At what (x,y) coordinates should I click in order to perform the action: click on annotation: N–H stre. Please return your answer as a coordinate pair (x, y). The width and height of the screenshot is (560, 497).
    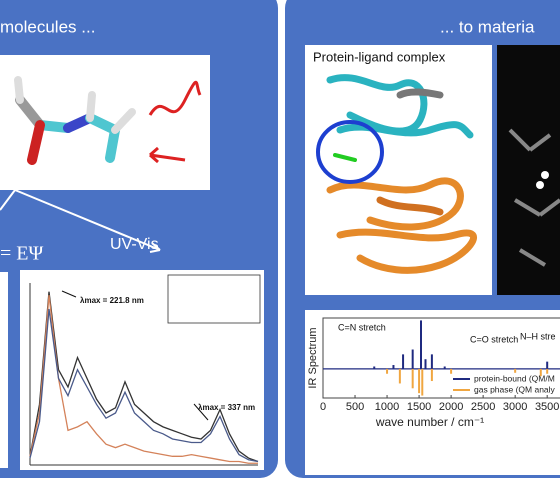
    Looking at the image, I should click on (538, 336).